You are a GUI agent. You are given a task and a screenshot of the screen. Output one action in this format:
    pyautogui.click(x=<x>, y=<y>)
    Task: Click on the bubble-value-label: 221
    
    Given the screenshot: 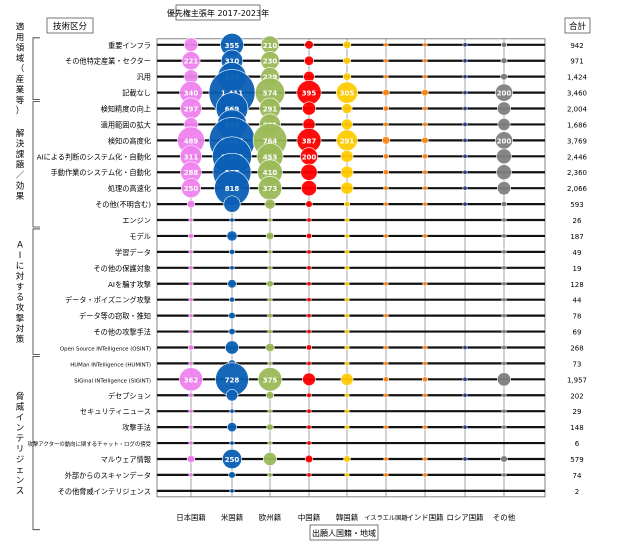 What is the action you would take?
    pyautogui.click(x=191, y=62)
    